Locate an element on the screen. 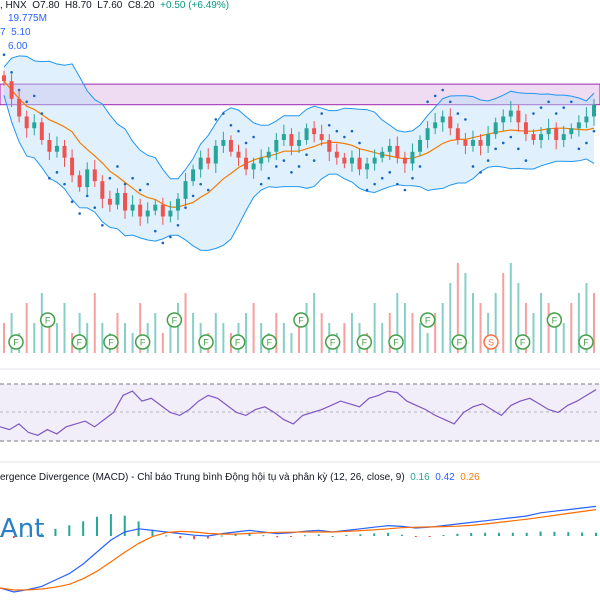 The width and height of the screenshot is (600, 600). high-value: H8.70 is located at coordinates (78, 5).